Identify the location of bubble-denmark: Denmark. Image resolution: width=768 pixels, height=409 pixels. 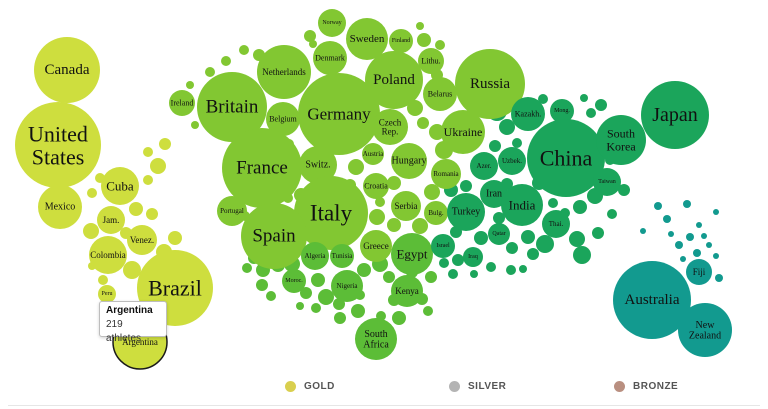
(330, 58).